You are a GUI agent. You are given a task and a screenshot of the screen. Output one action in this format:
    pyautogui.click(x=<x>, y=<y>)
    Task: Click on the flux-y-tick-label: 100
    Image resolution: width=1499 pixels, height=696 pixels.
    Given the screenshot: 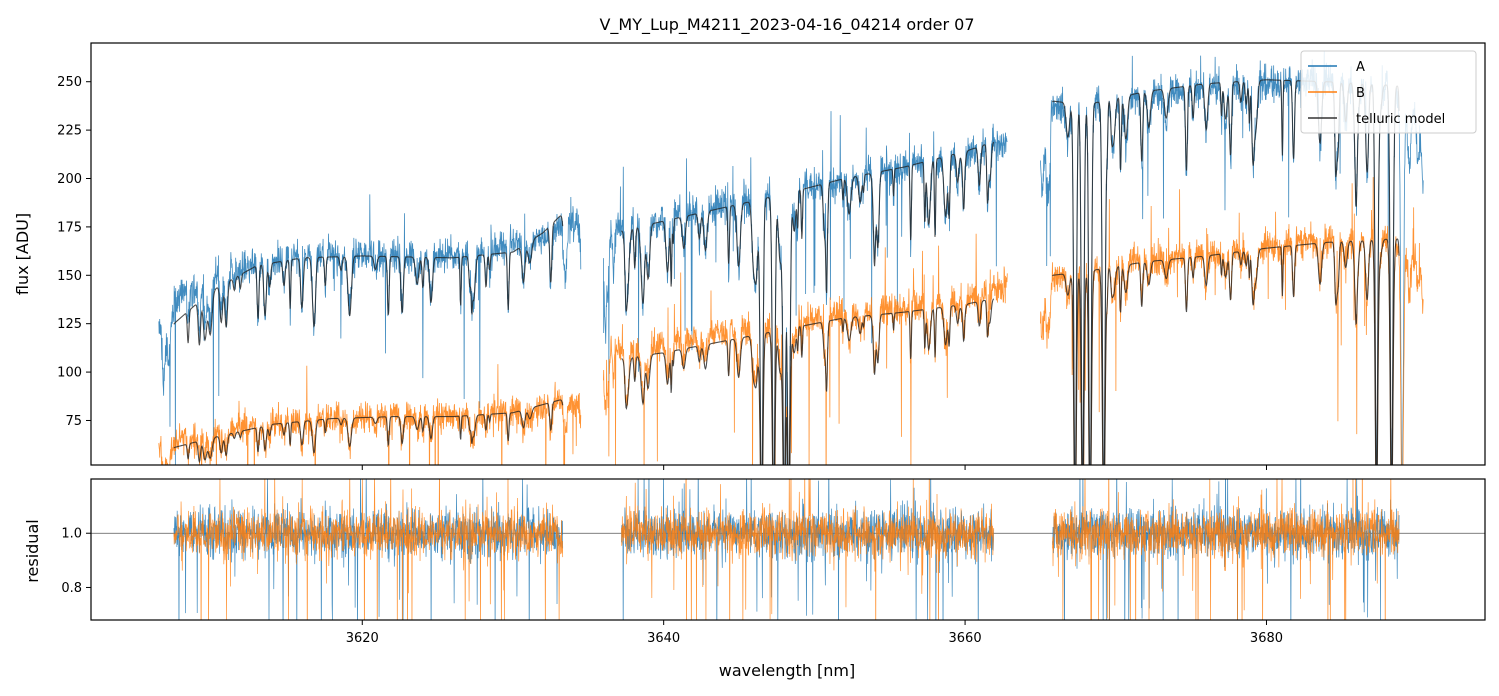 What is the action you would take?
    pyautogui.click(x=69, y=373)
    